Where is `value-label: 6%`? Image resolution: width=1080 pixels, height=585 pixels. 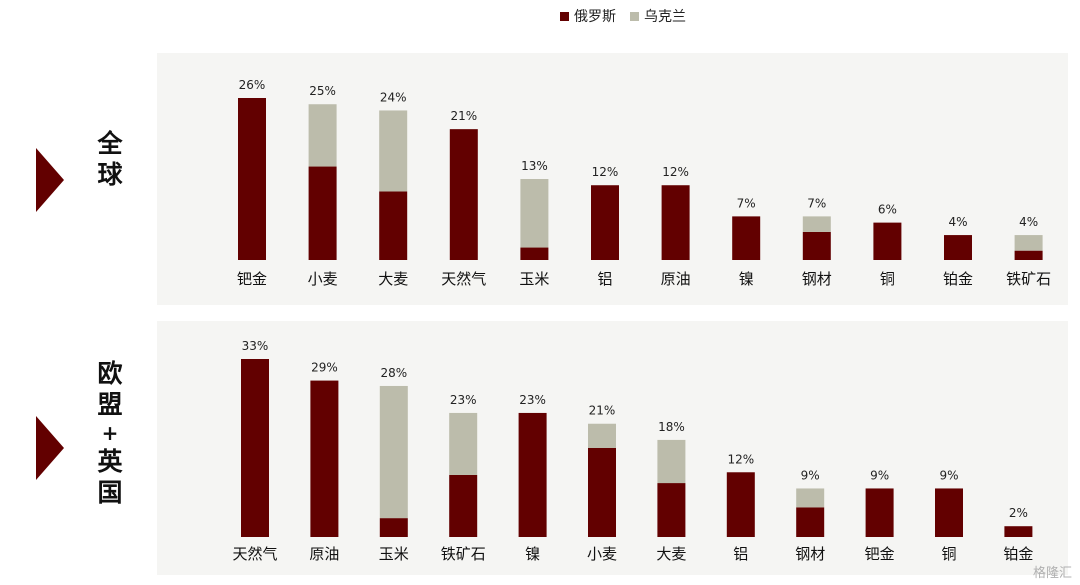 value-label: 6% is located at coordinates (887, 210).